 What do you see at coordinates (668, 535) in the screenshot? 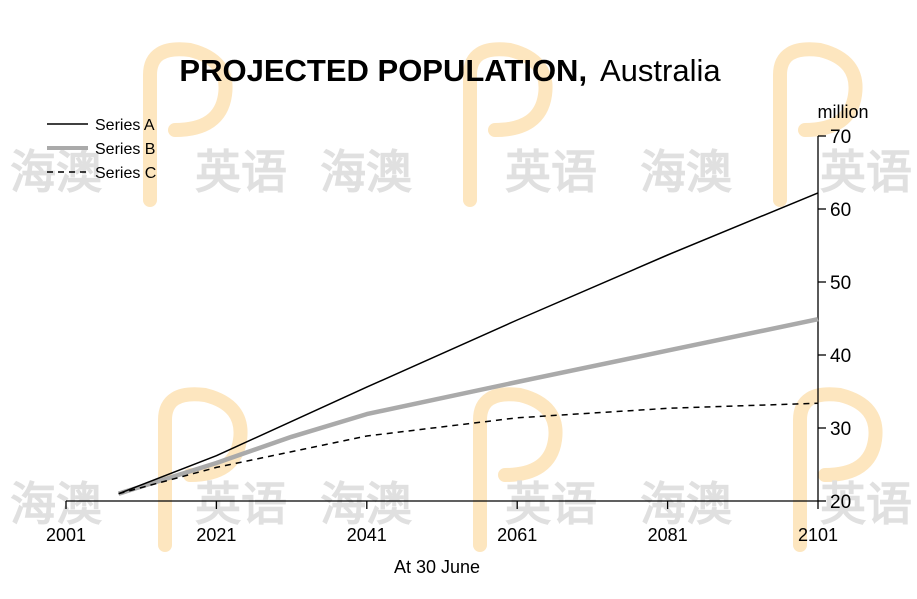
I see `x-tick-label: 2081` at bounding box center [668, 535].